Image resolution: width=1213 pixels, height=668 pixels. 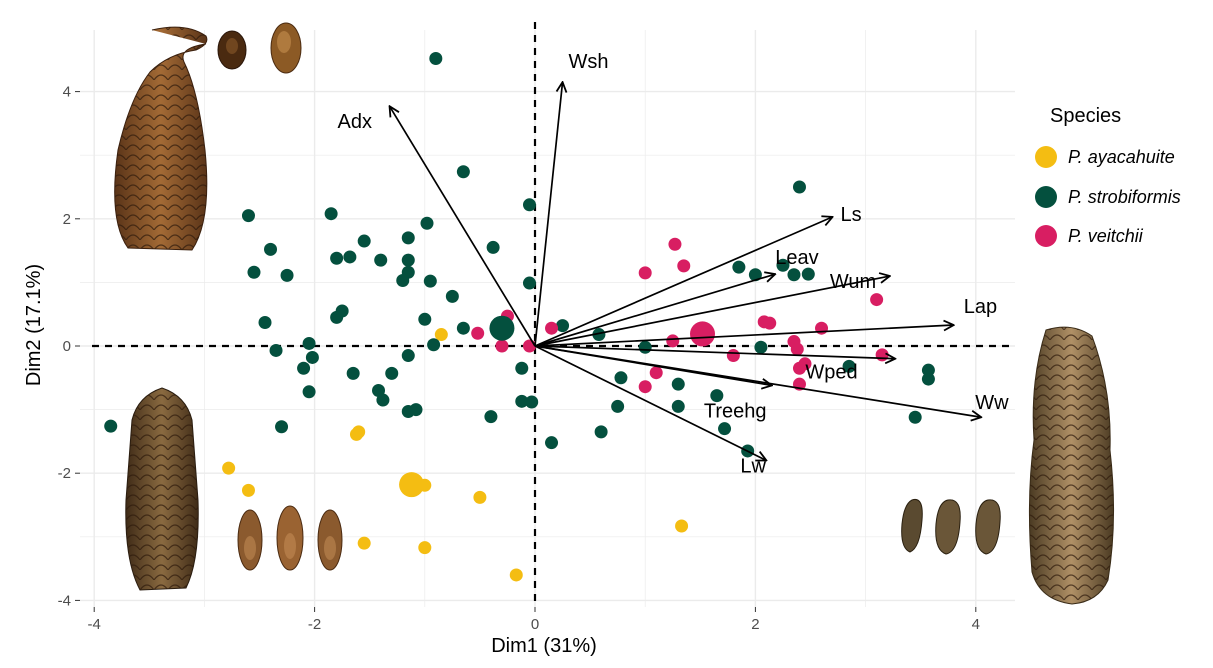 I want to click on legend-label-ayacahuite: P. ayacahuite, so click(x=1121, y=157).